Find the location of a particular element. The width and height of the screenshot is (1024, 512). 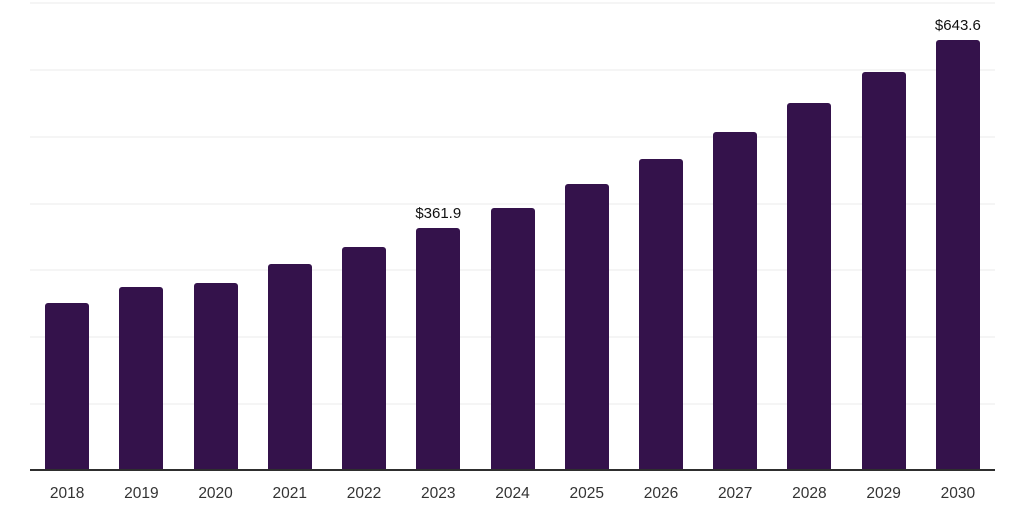

bar-2030 is located at coordinates (957, 254).